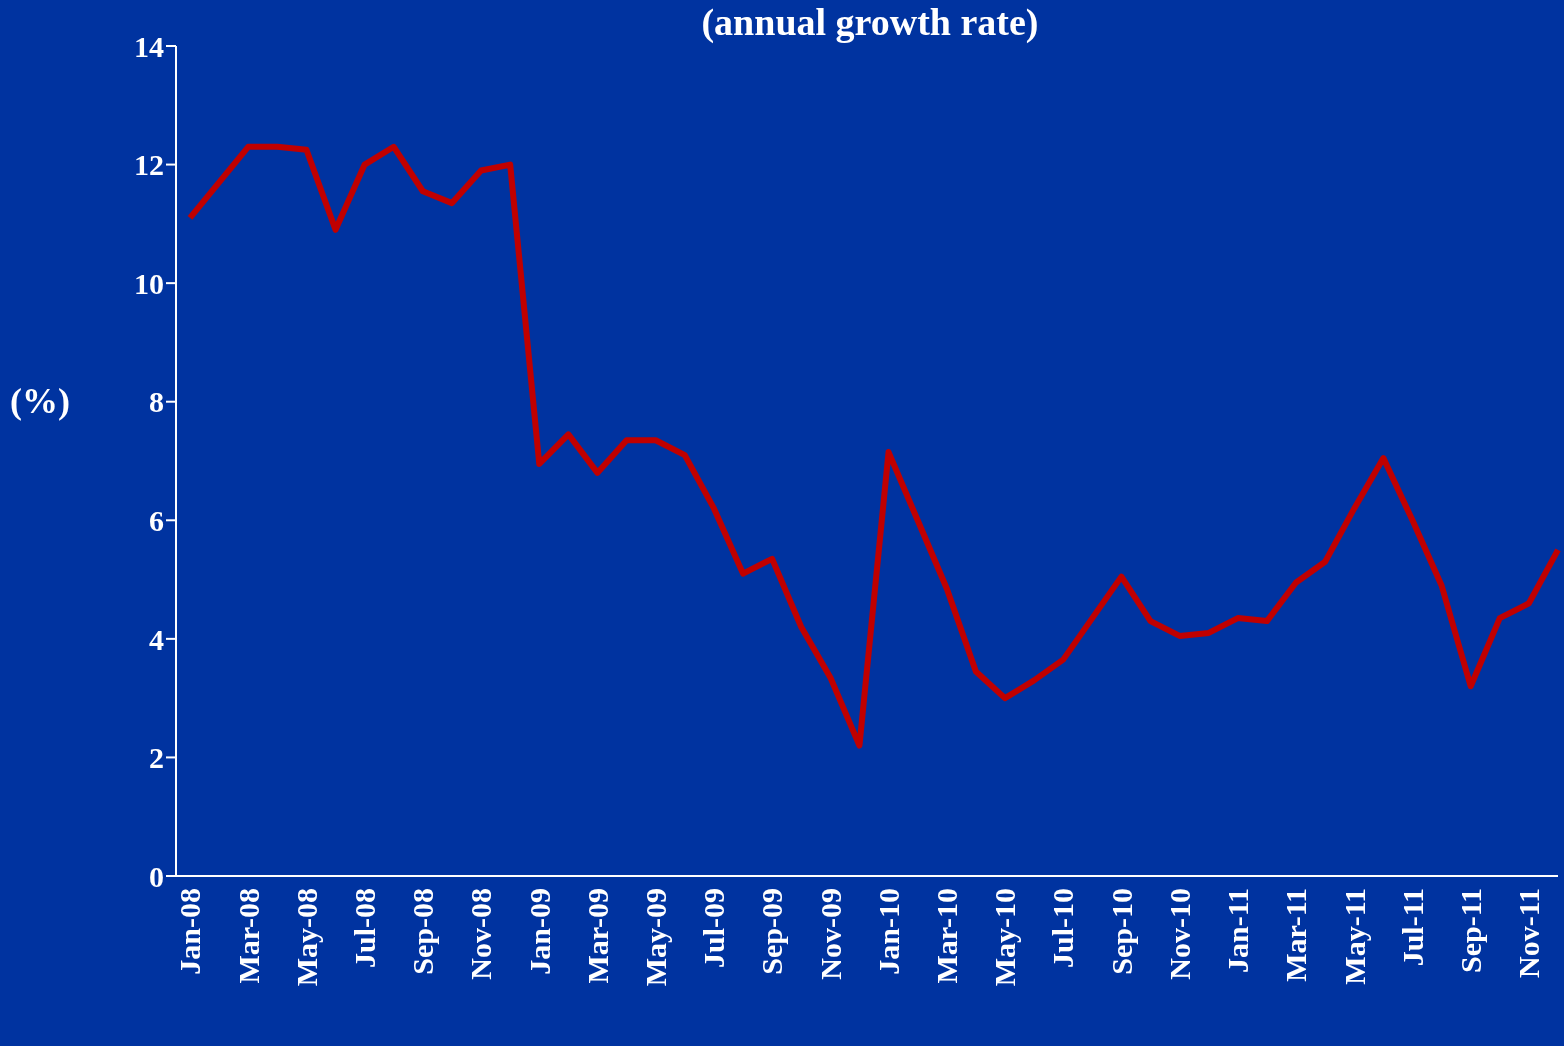 This screenshot has height=1046, width=1564. What do you see at coordinates (1412, 927) in the screenshot?
I see `x-tick-label: Jul-11` at bounding box center [1412, 927].